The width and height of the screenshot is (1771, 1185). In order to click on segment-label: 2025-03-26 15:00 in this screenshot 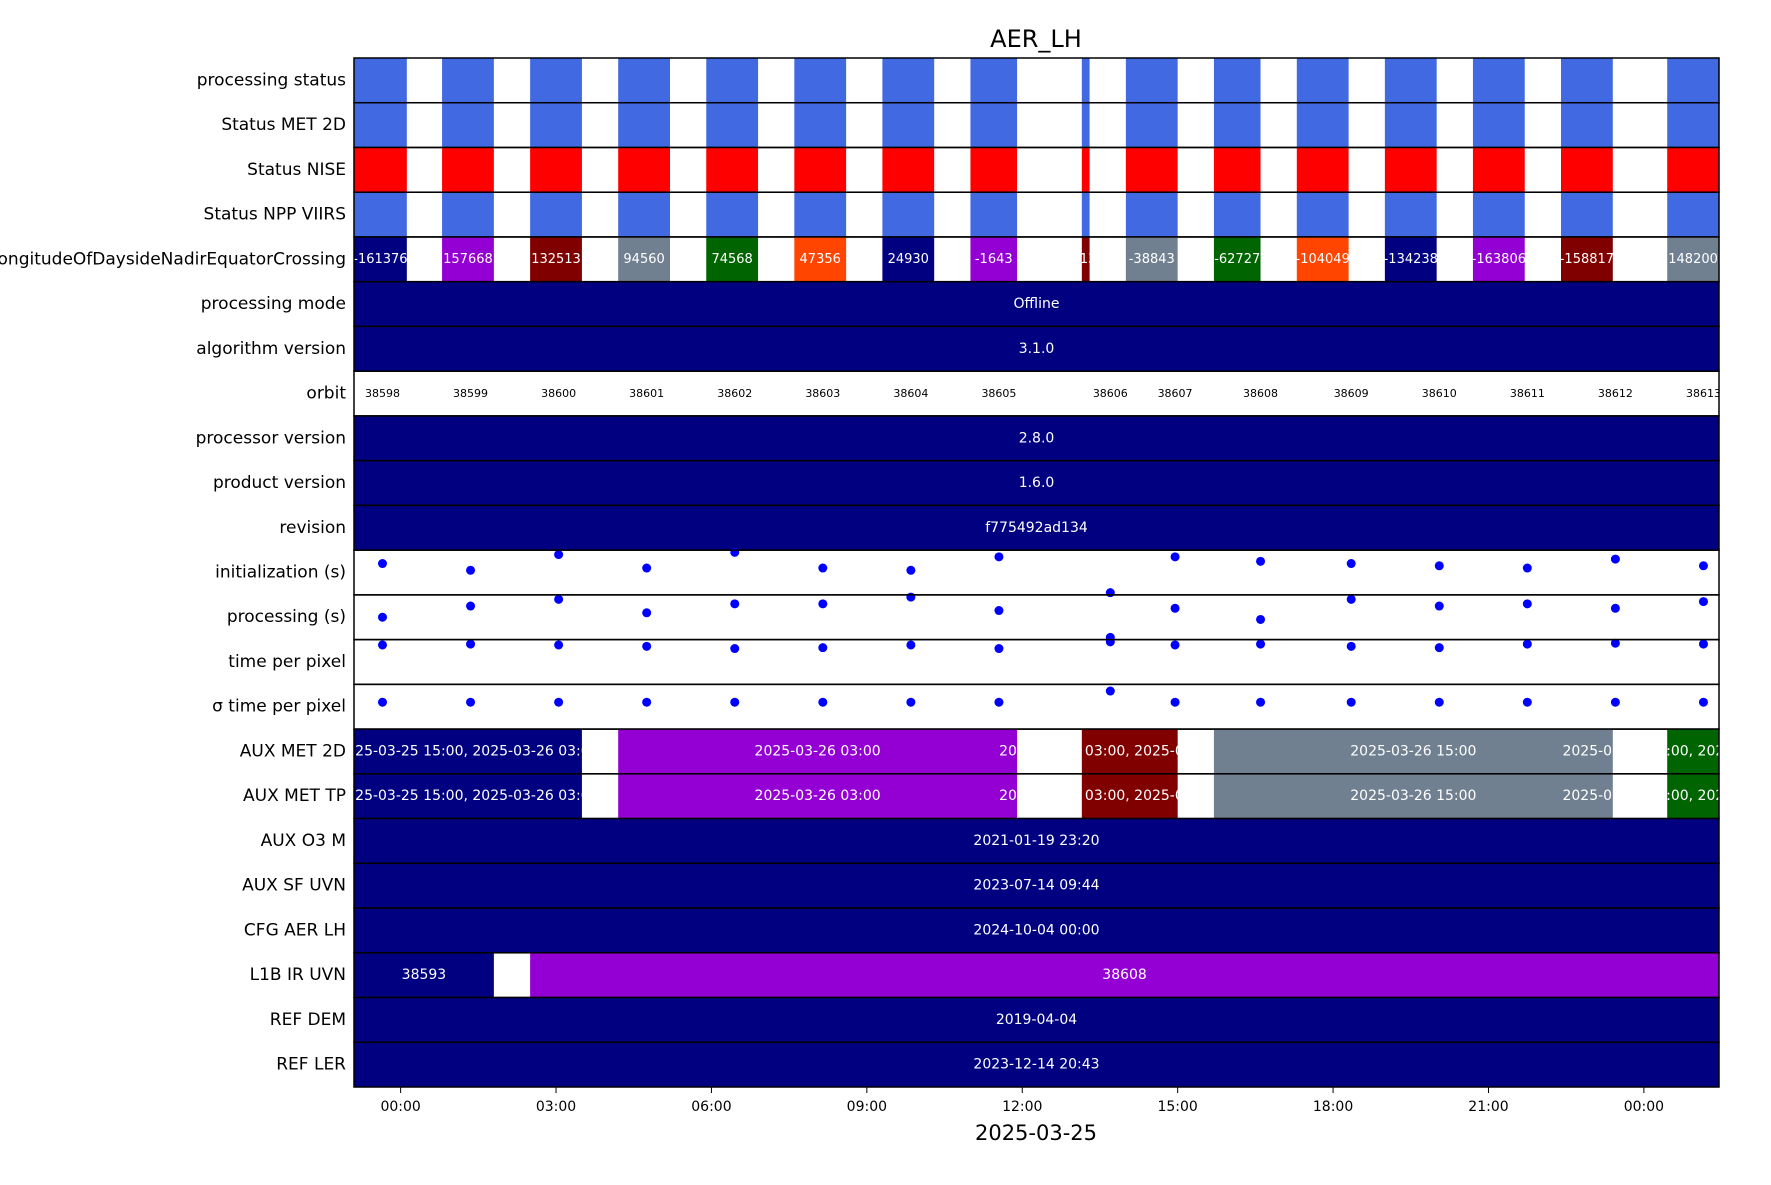, I will do `click(1413, 751)`.